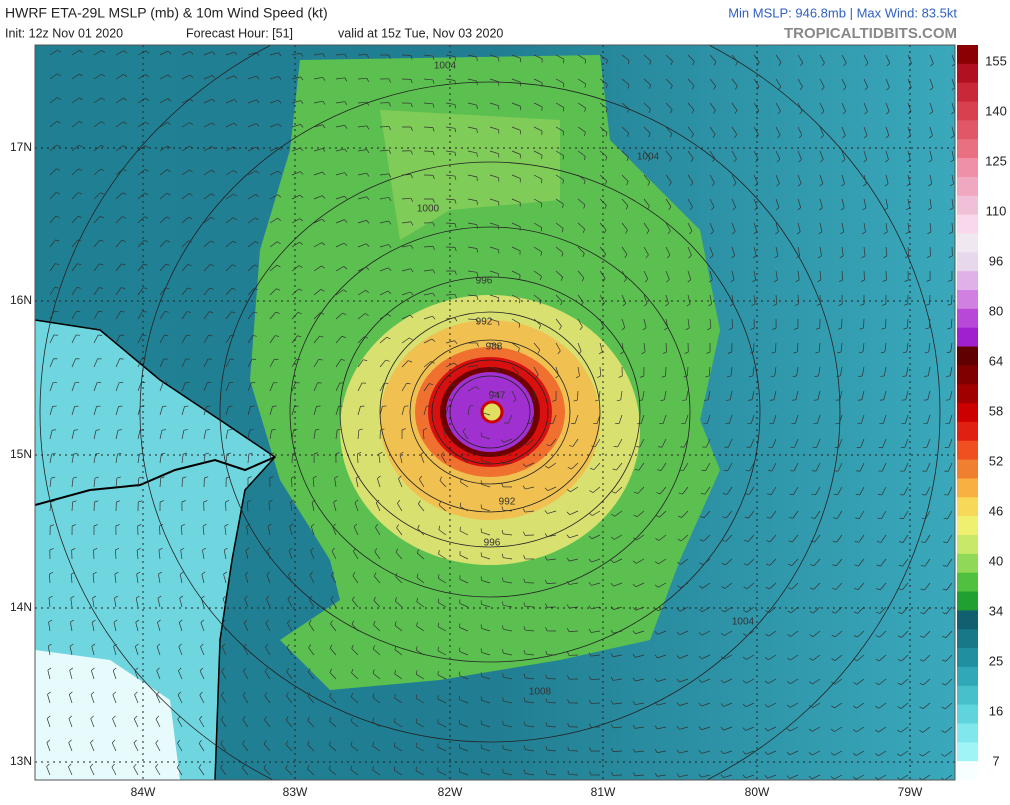 This screenshot has width=1010, height=805. Describe the element at coordinates (21, 454) in the screenshot. I see `lat-label: 15N` at that location.